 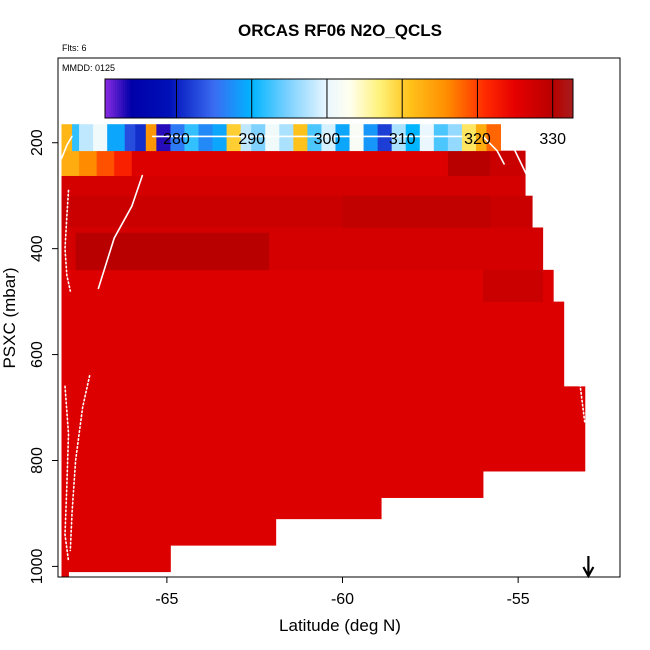 I want to click on chart-title: ORCAS RF06 N2O_QCLS, so click(x=340, y=30).